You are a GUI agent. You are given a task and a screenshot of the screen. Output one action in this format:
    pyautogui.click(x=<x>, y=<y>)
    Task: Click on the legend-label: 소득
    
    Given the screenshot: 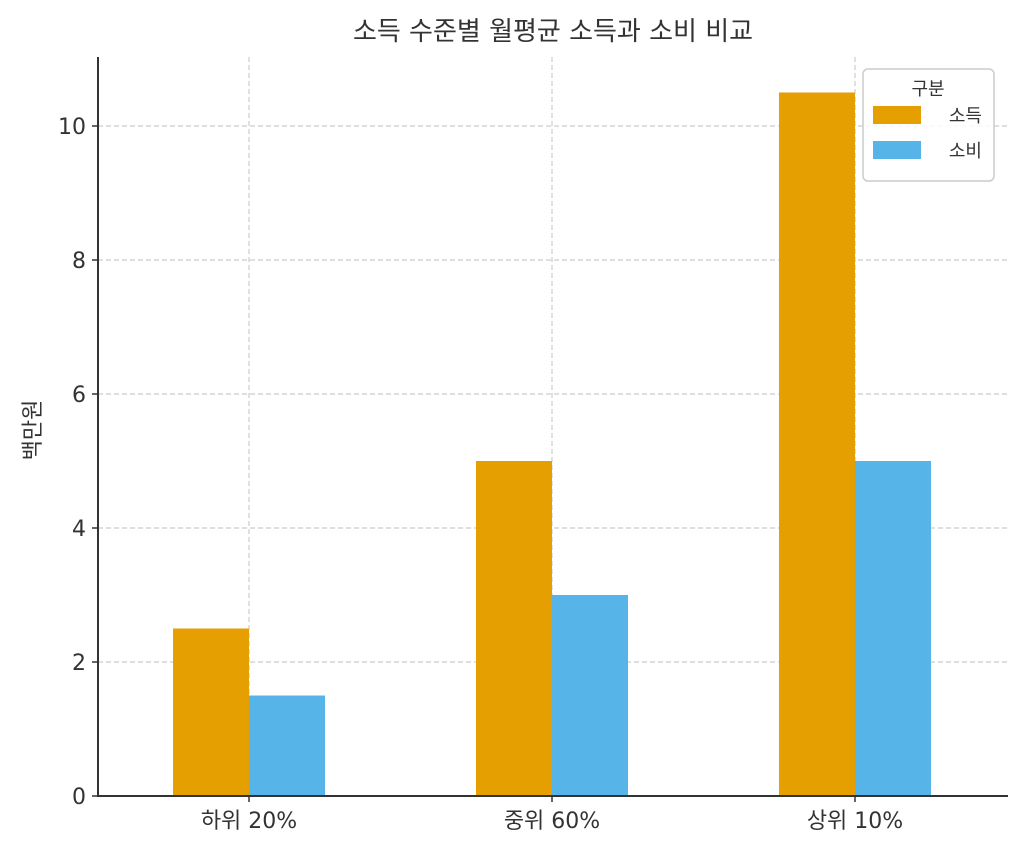 What is the action you would take?
    pyautogui.click(x=965, y=116)
    